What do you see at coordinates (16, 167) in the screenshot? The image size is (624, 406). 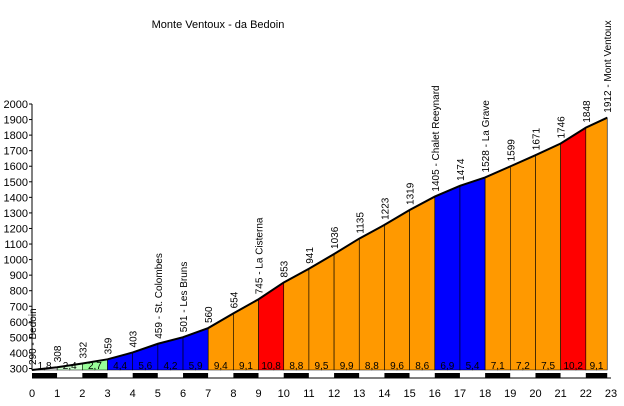 I see `y-tick-label-13: 1600` at bounding box center [16, 167].